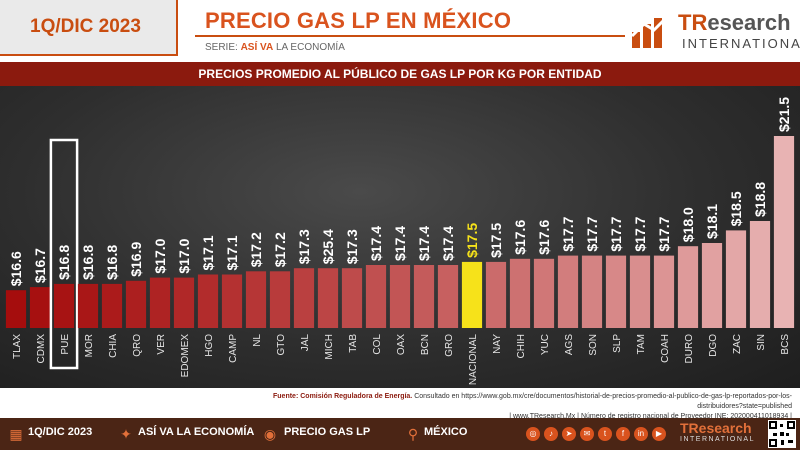  I want to click on category-label-hgo: HGO, so click(209, 345).